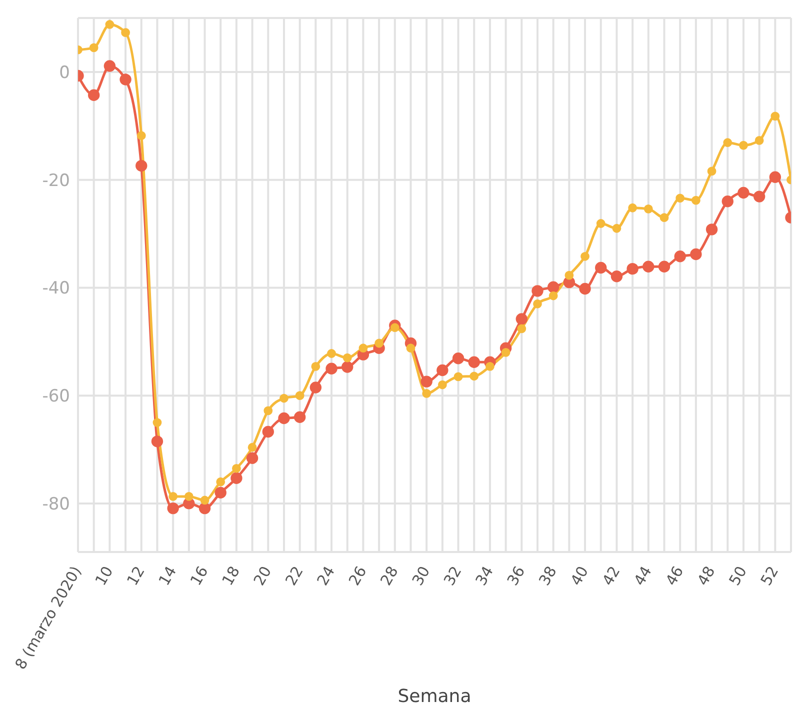 The image size is (799, 720). I want to click on y-tick-label: -60, so click(56, 396).